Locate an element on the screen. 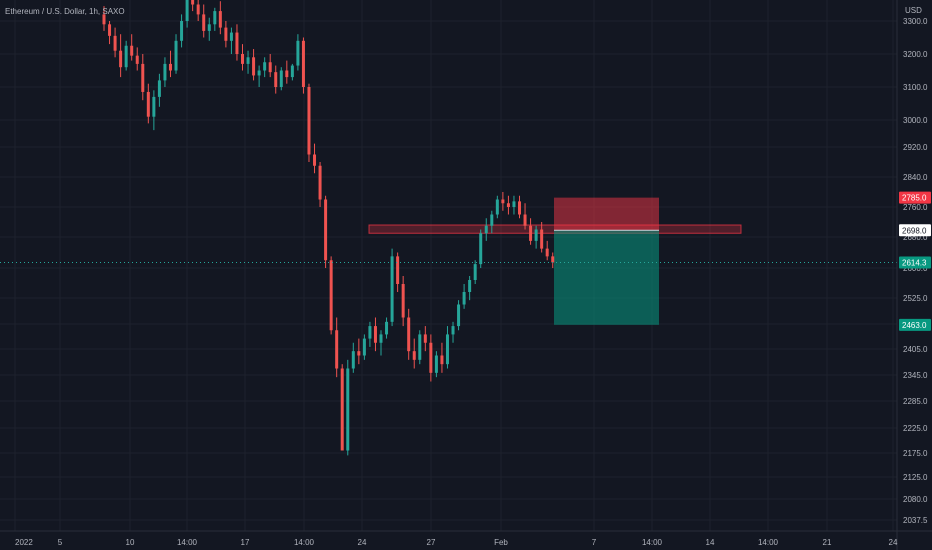 This screenshot has width=932, height=550. price-tag-stop is located at coordinates (915, 197).